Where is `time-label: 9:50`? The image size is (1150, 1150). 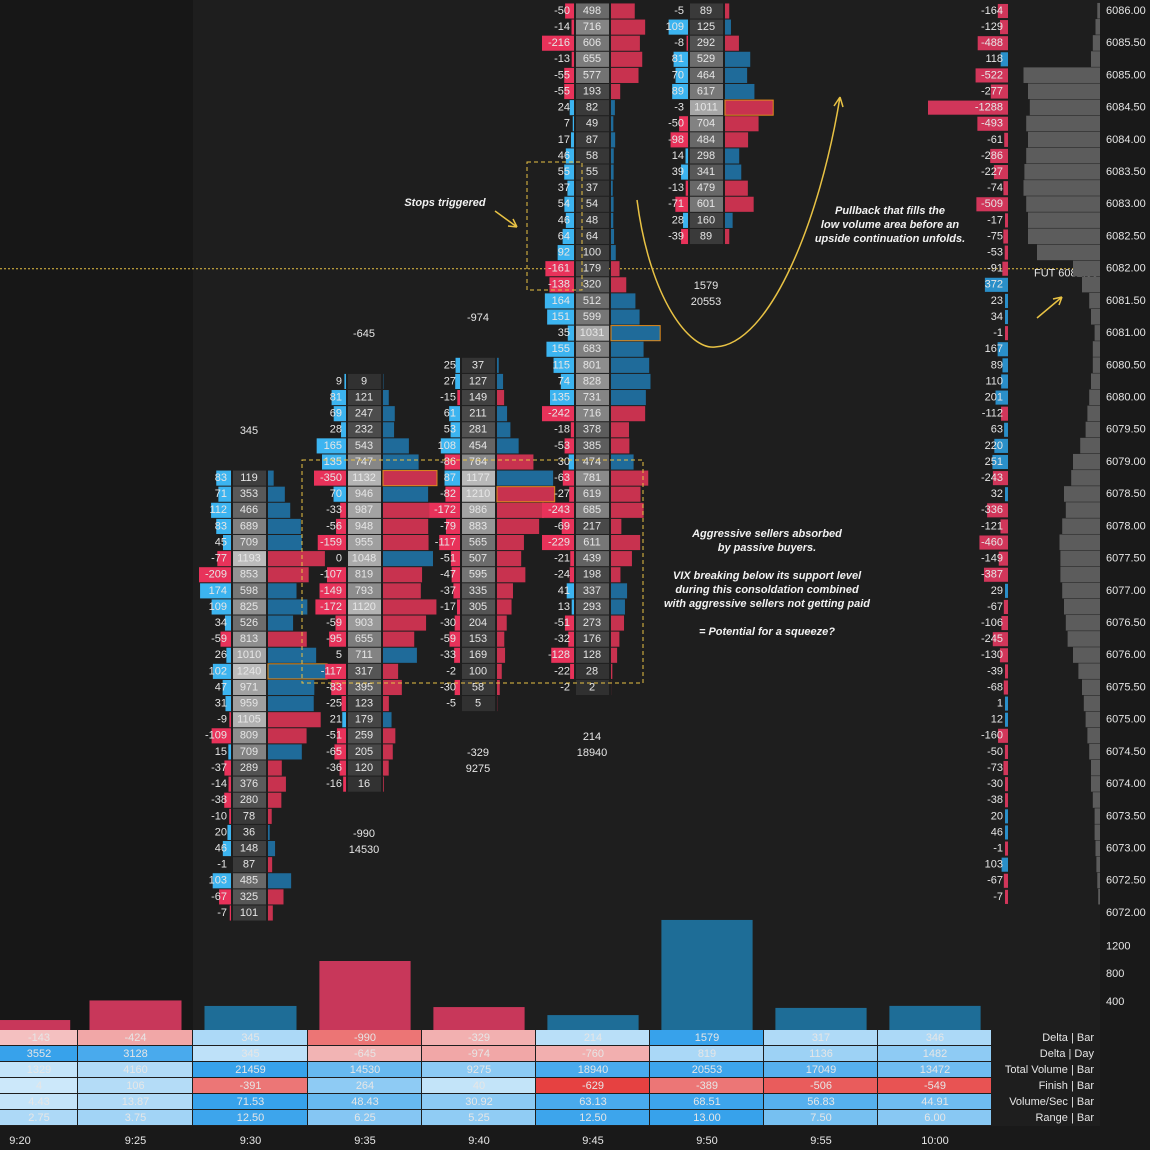
time-label: 9:50 is located at coordinates (706, 1141).